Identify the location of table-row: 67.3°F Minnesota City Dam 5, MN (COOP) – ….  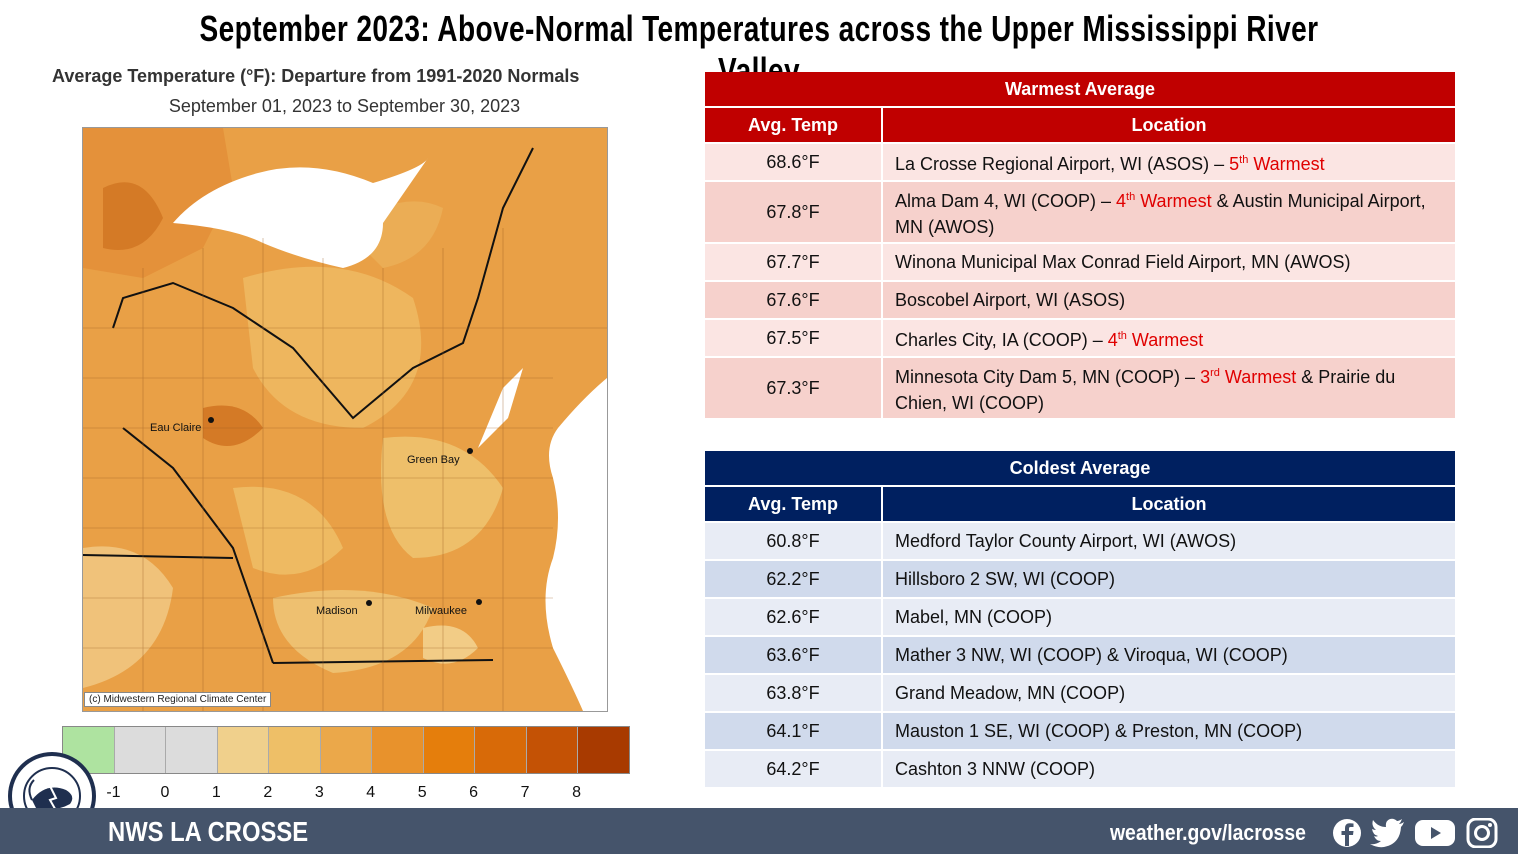
(1080, 388).